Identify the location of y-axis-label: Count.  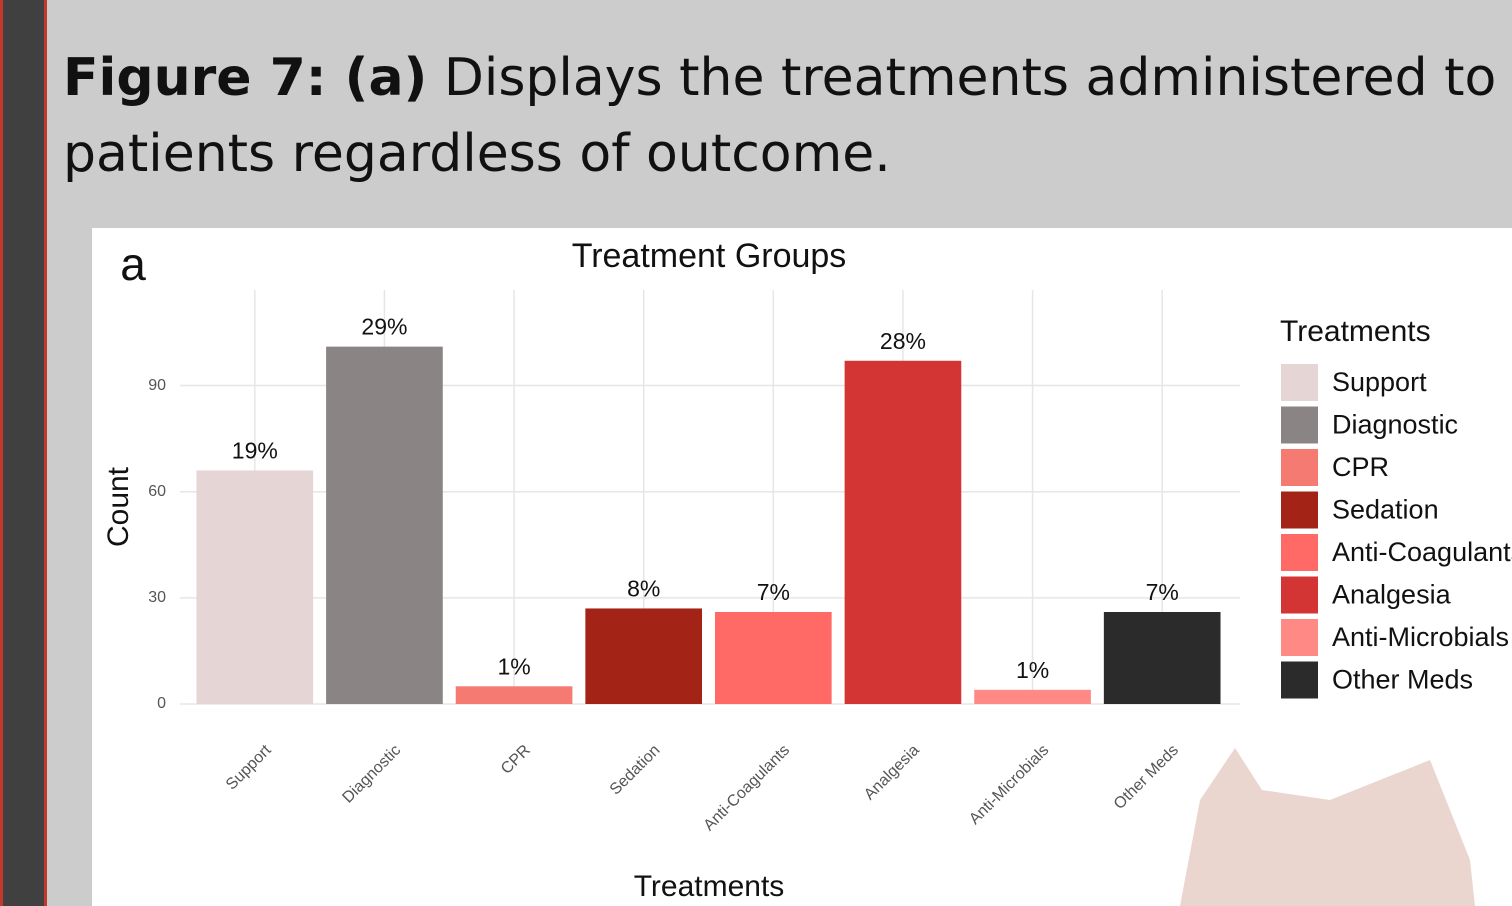
(118, 506).